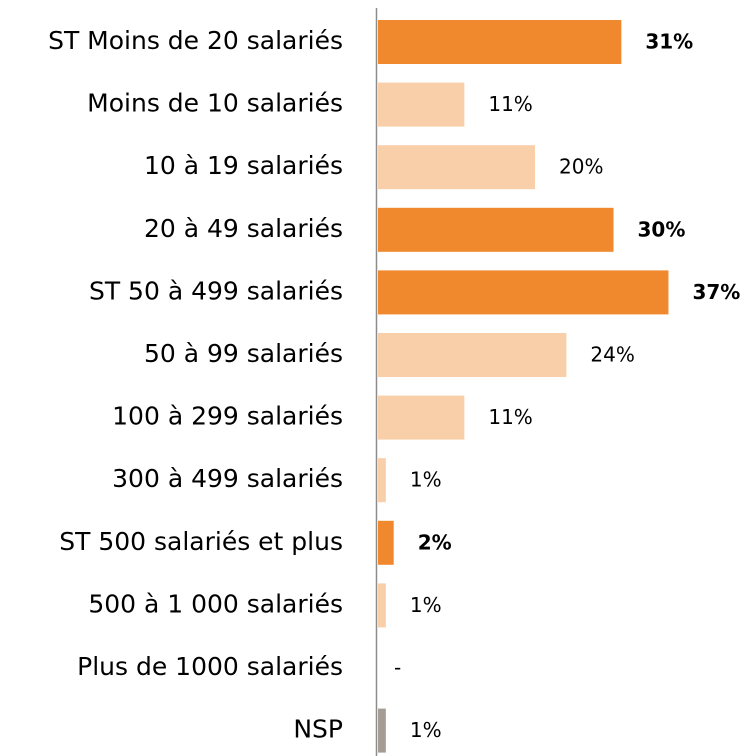 Image resolution: width=742 pixels, height=756 pixels. I want to click on value-label: 30%, so click(662, 229).